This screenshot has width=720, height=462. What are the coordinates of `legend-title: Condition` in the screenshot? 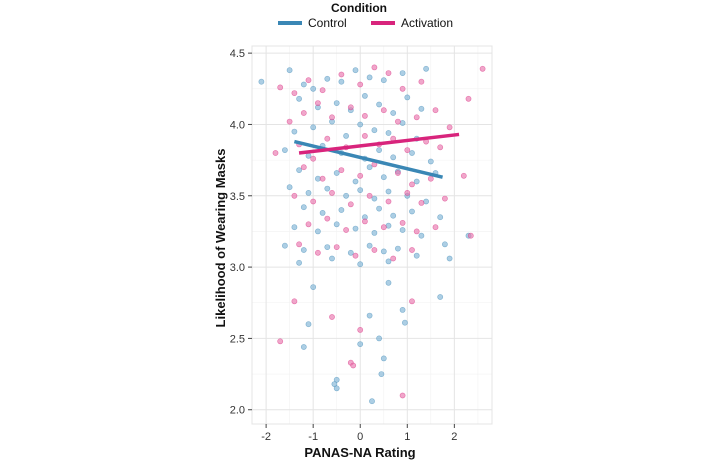 It's located at (359, 8).